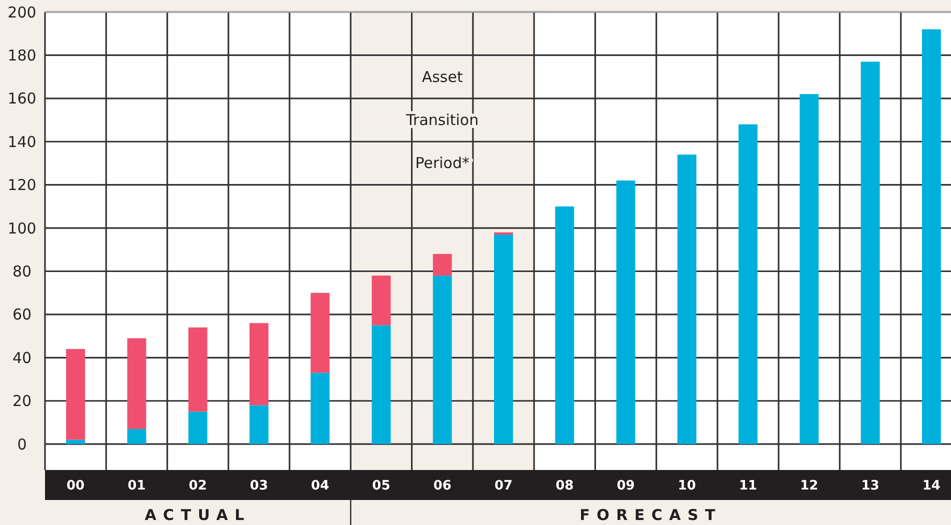  What do you see at coordinates (870, 486) in the screenshot?
I see `x-tick-label: 13` at bounding box center [870, 486].